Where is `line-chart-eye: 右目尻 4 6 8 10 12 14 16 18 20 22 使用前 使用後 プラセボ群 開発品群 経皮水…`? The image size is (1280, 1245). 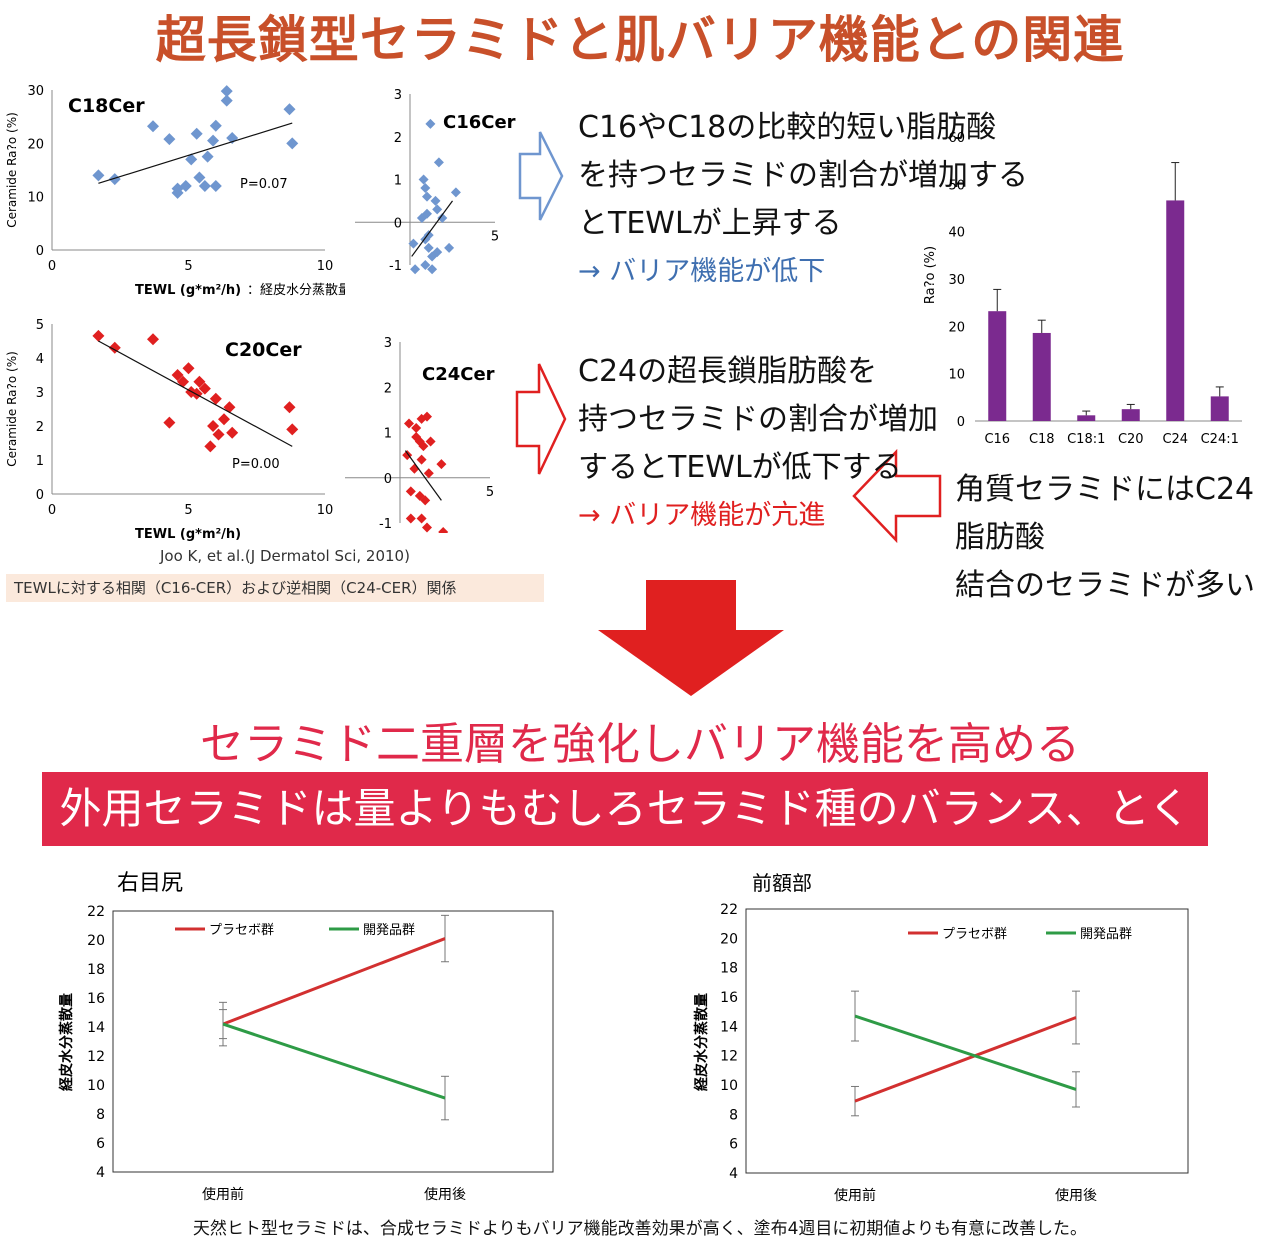 line-chart-eye: 右目尻 4 6 8 10 12 14 16 18 20 22 使用前 使用後 プラセボ群 開発品群 経皮水… is located at coordinates (306, 1037).